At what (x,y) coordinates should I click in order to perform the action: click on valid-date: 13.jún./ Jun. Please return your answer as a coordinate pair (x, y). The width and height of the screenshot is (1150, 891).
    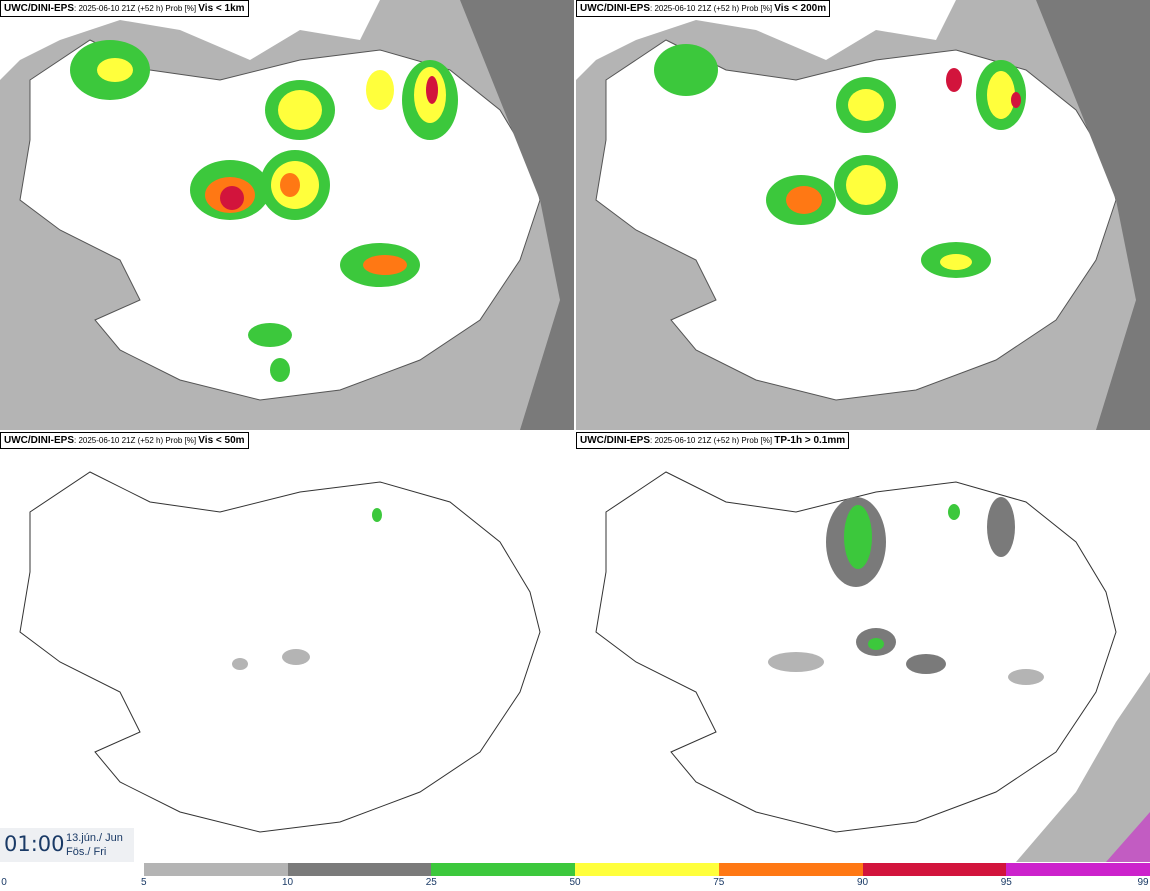
    Looking at the image, I should click on (94, 838).